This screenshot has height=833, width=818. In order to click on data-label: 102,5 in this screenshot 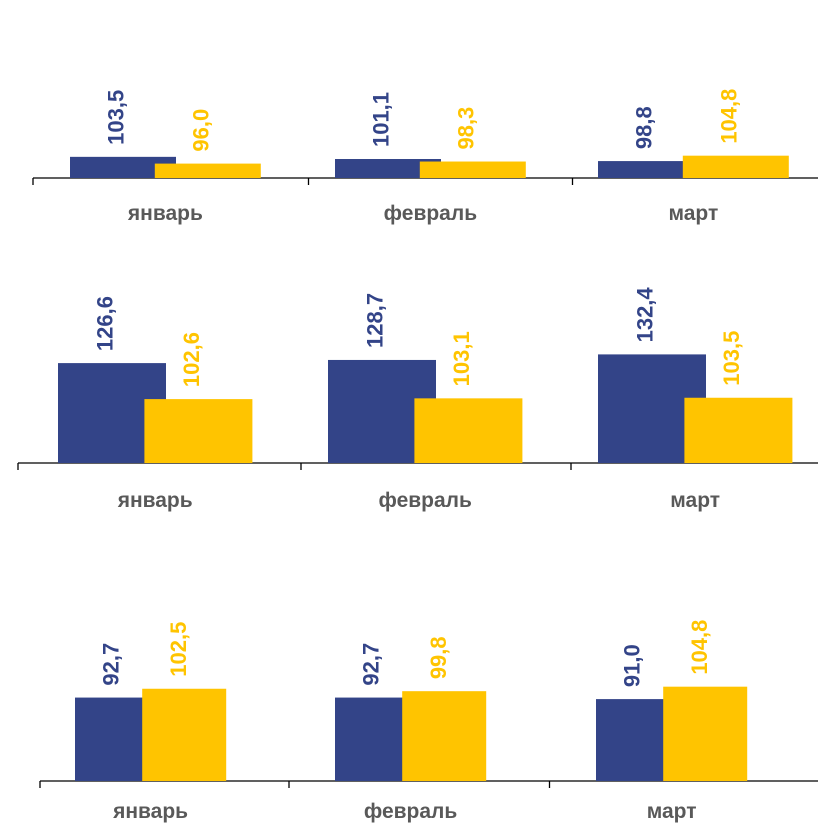, I will do `click(178, 649)`.